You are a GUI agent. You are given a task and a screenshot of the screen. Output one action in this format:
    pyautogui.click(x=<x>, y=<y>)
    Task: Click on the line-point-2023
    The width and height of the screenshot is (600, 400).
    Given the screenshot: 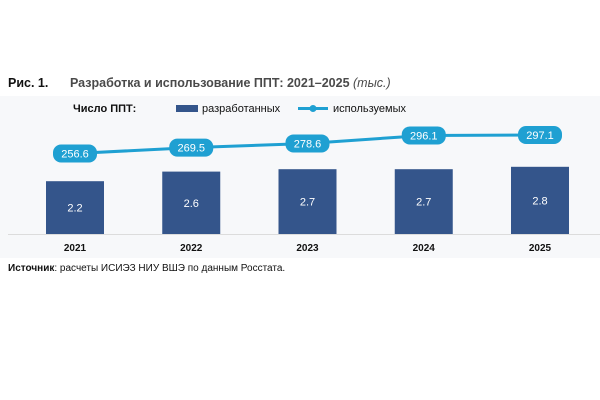 What is the action you would take?
    pyautogui.click(x=307, y=143)
    